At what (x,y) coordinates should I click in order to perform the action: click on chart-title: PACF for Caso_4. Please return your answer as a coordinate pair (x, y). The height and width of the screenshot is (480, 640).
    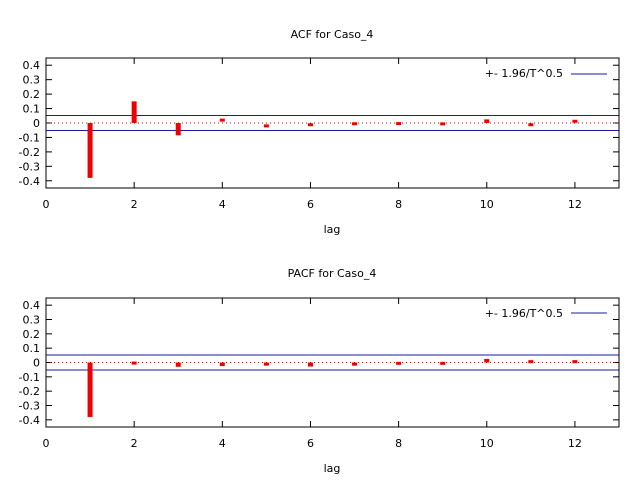
    Looking at the image, I should click on (332, 273).